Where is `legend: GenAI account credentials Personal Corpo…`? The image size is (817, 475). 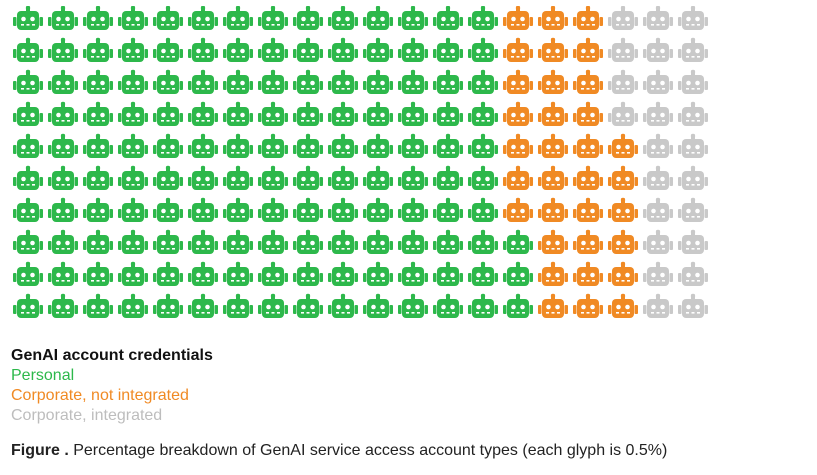 legend: GenAI account credentials Personal Corpo… is located at coordinates (112, 386).